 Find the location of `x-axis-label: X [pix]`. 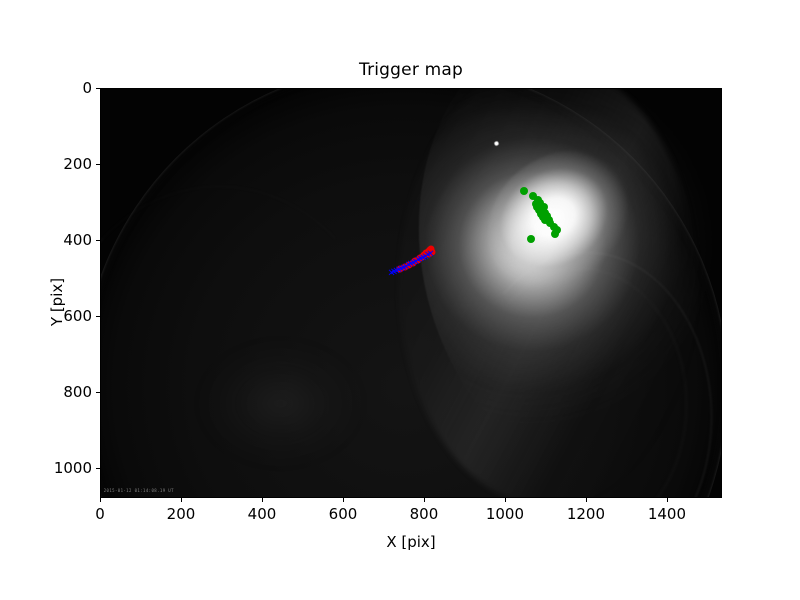

x-axis-label: X [pix] is located at coordinates (411, 542).